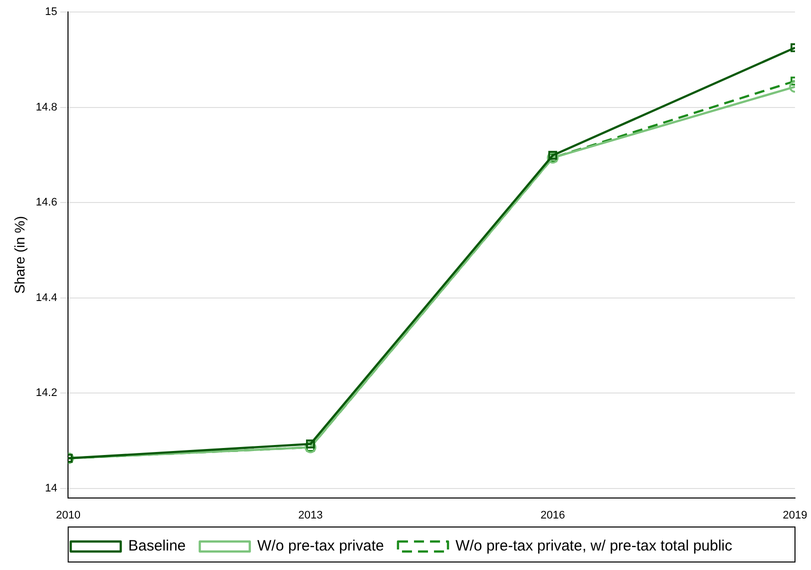 This screenshot has width=811, height=570. What do you see at coordinates (310, 515) in the screenshot?
I see `x-tick-label: 2013` at bounding box center [310, 515].